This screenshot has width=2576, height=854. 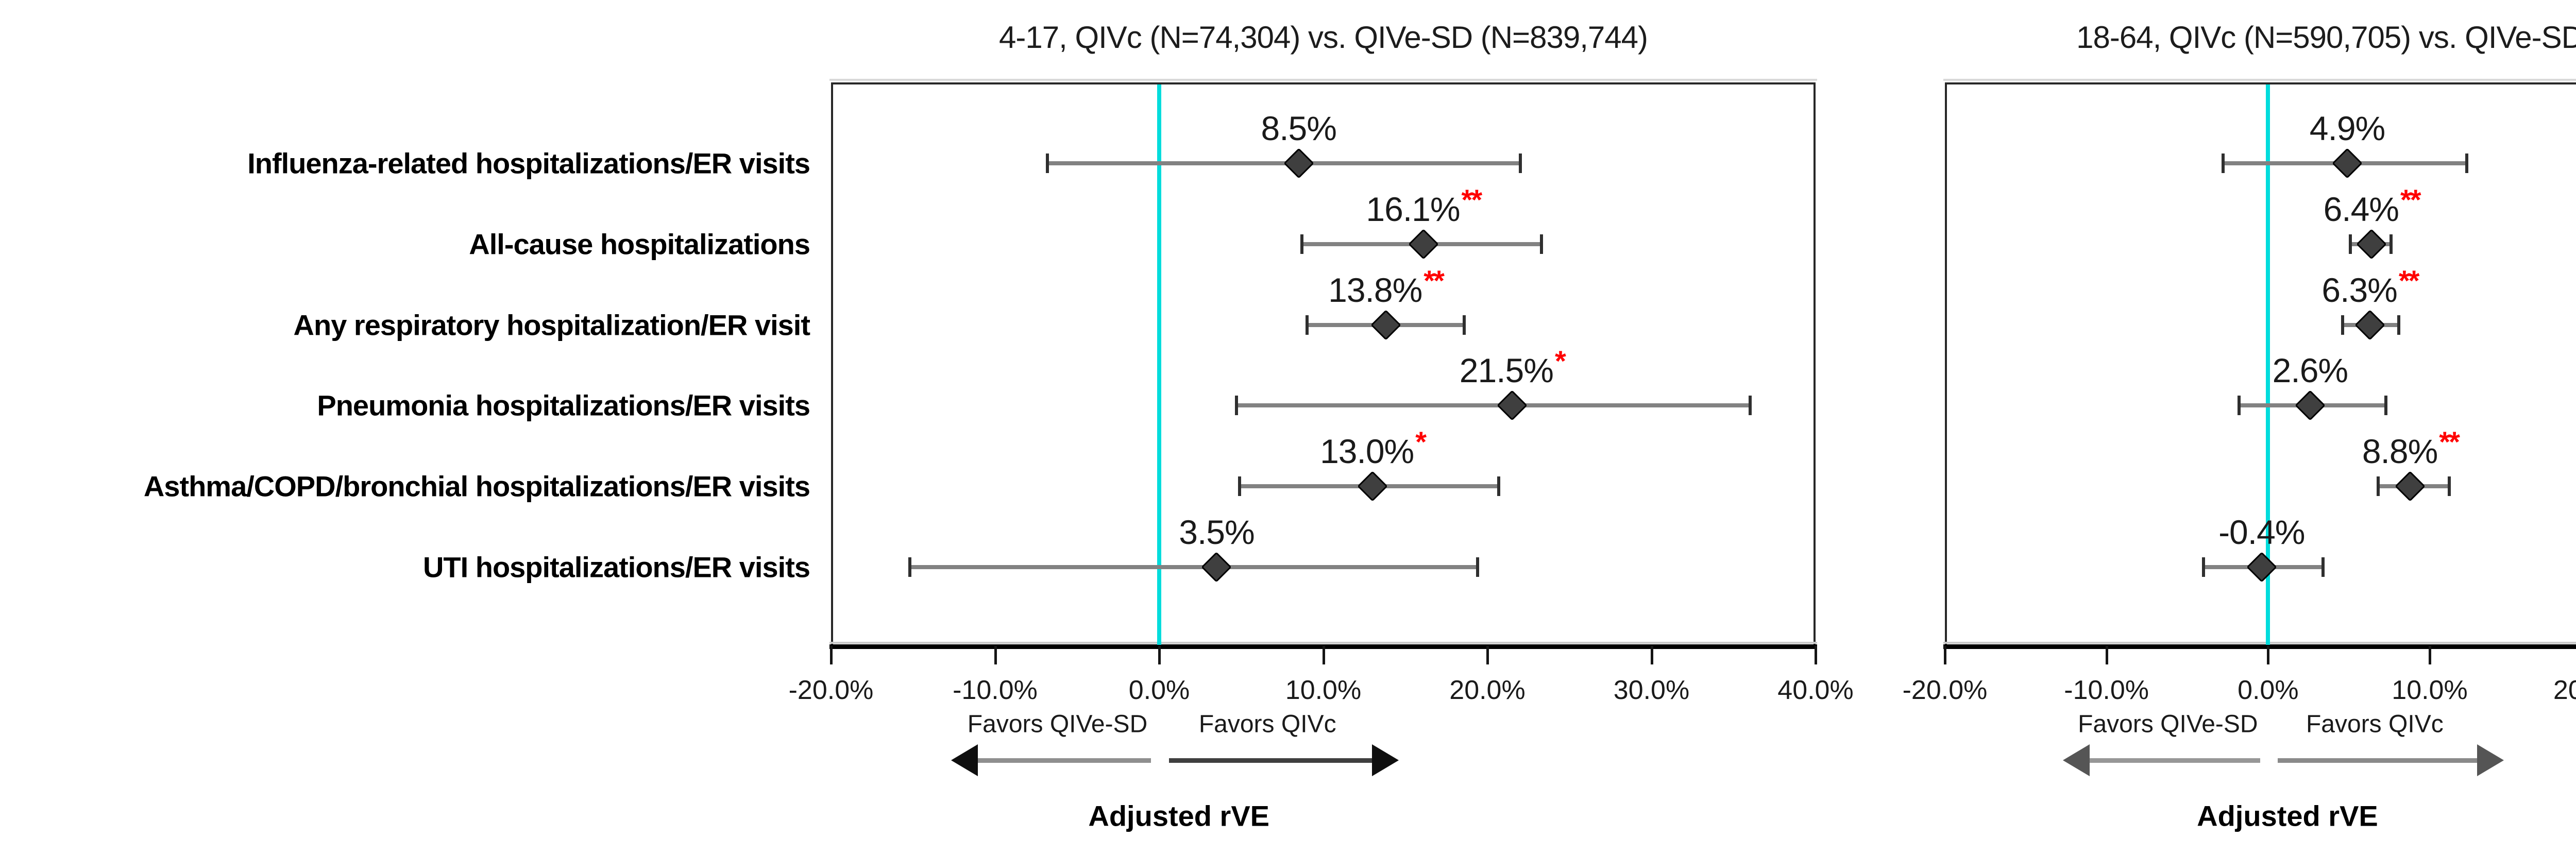 I want to click on value-label-text: 21.5%, so click(x=1506, y=370).